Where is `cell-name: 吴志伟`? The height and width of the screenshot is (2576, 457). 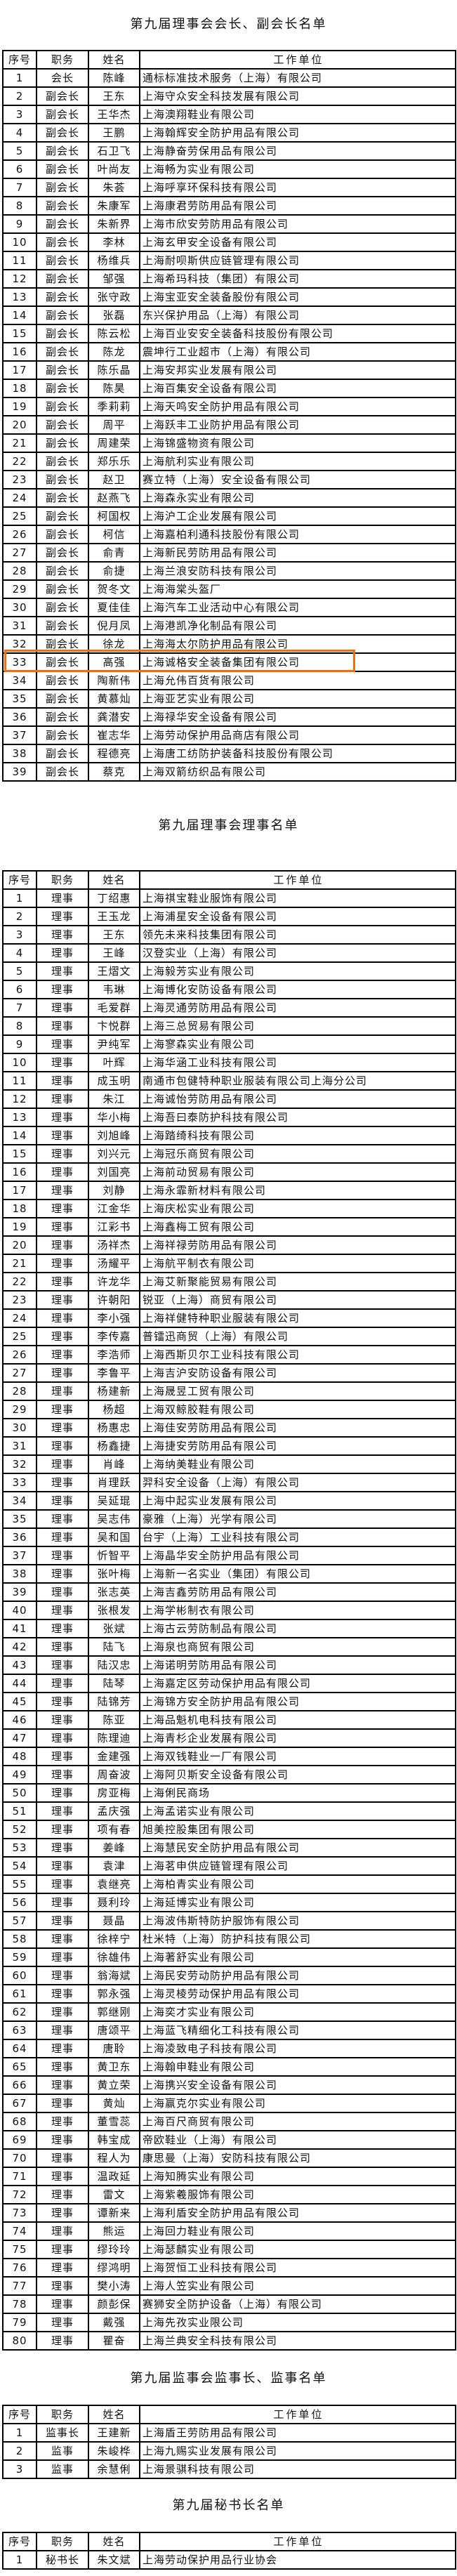 cell-name: 吴志伟 is located at coordinates (115, 1519).